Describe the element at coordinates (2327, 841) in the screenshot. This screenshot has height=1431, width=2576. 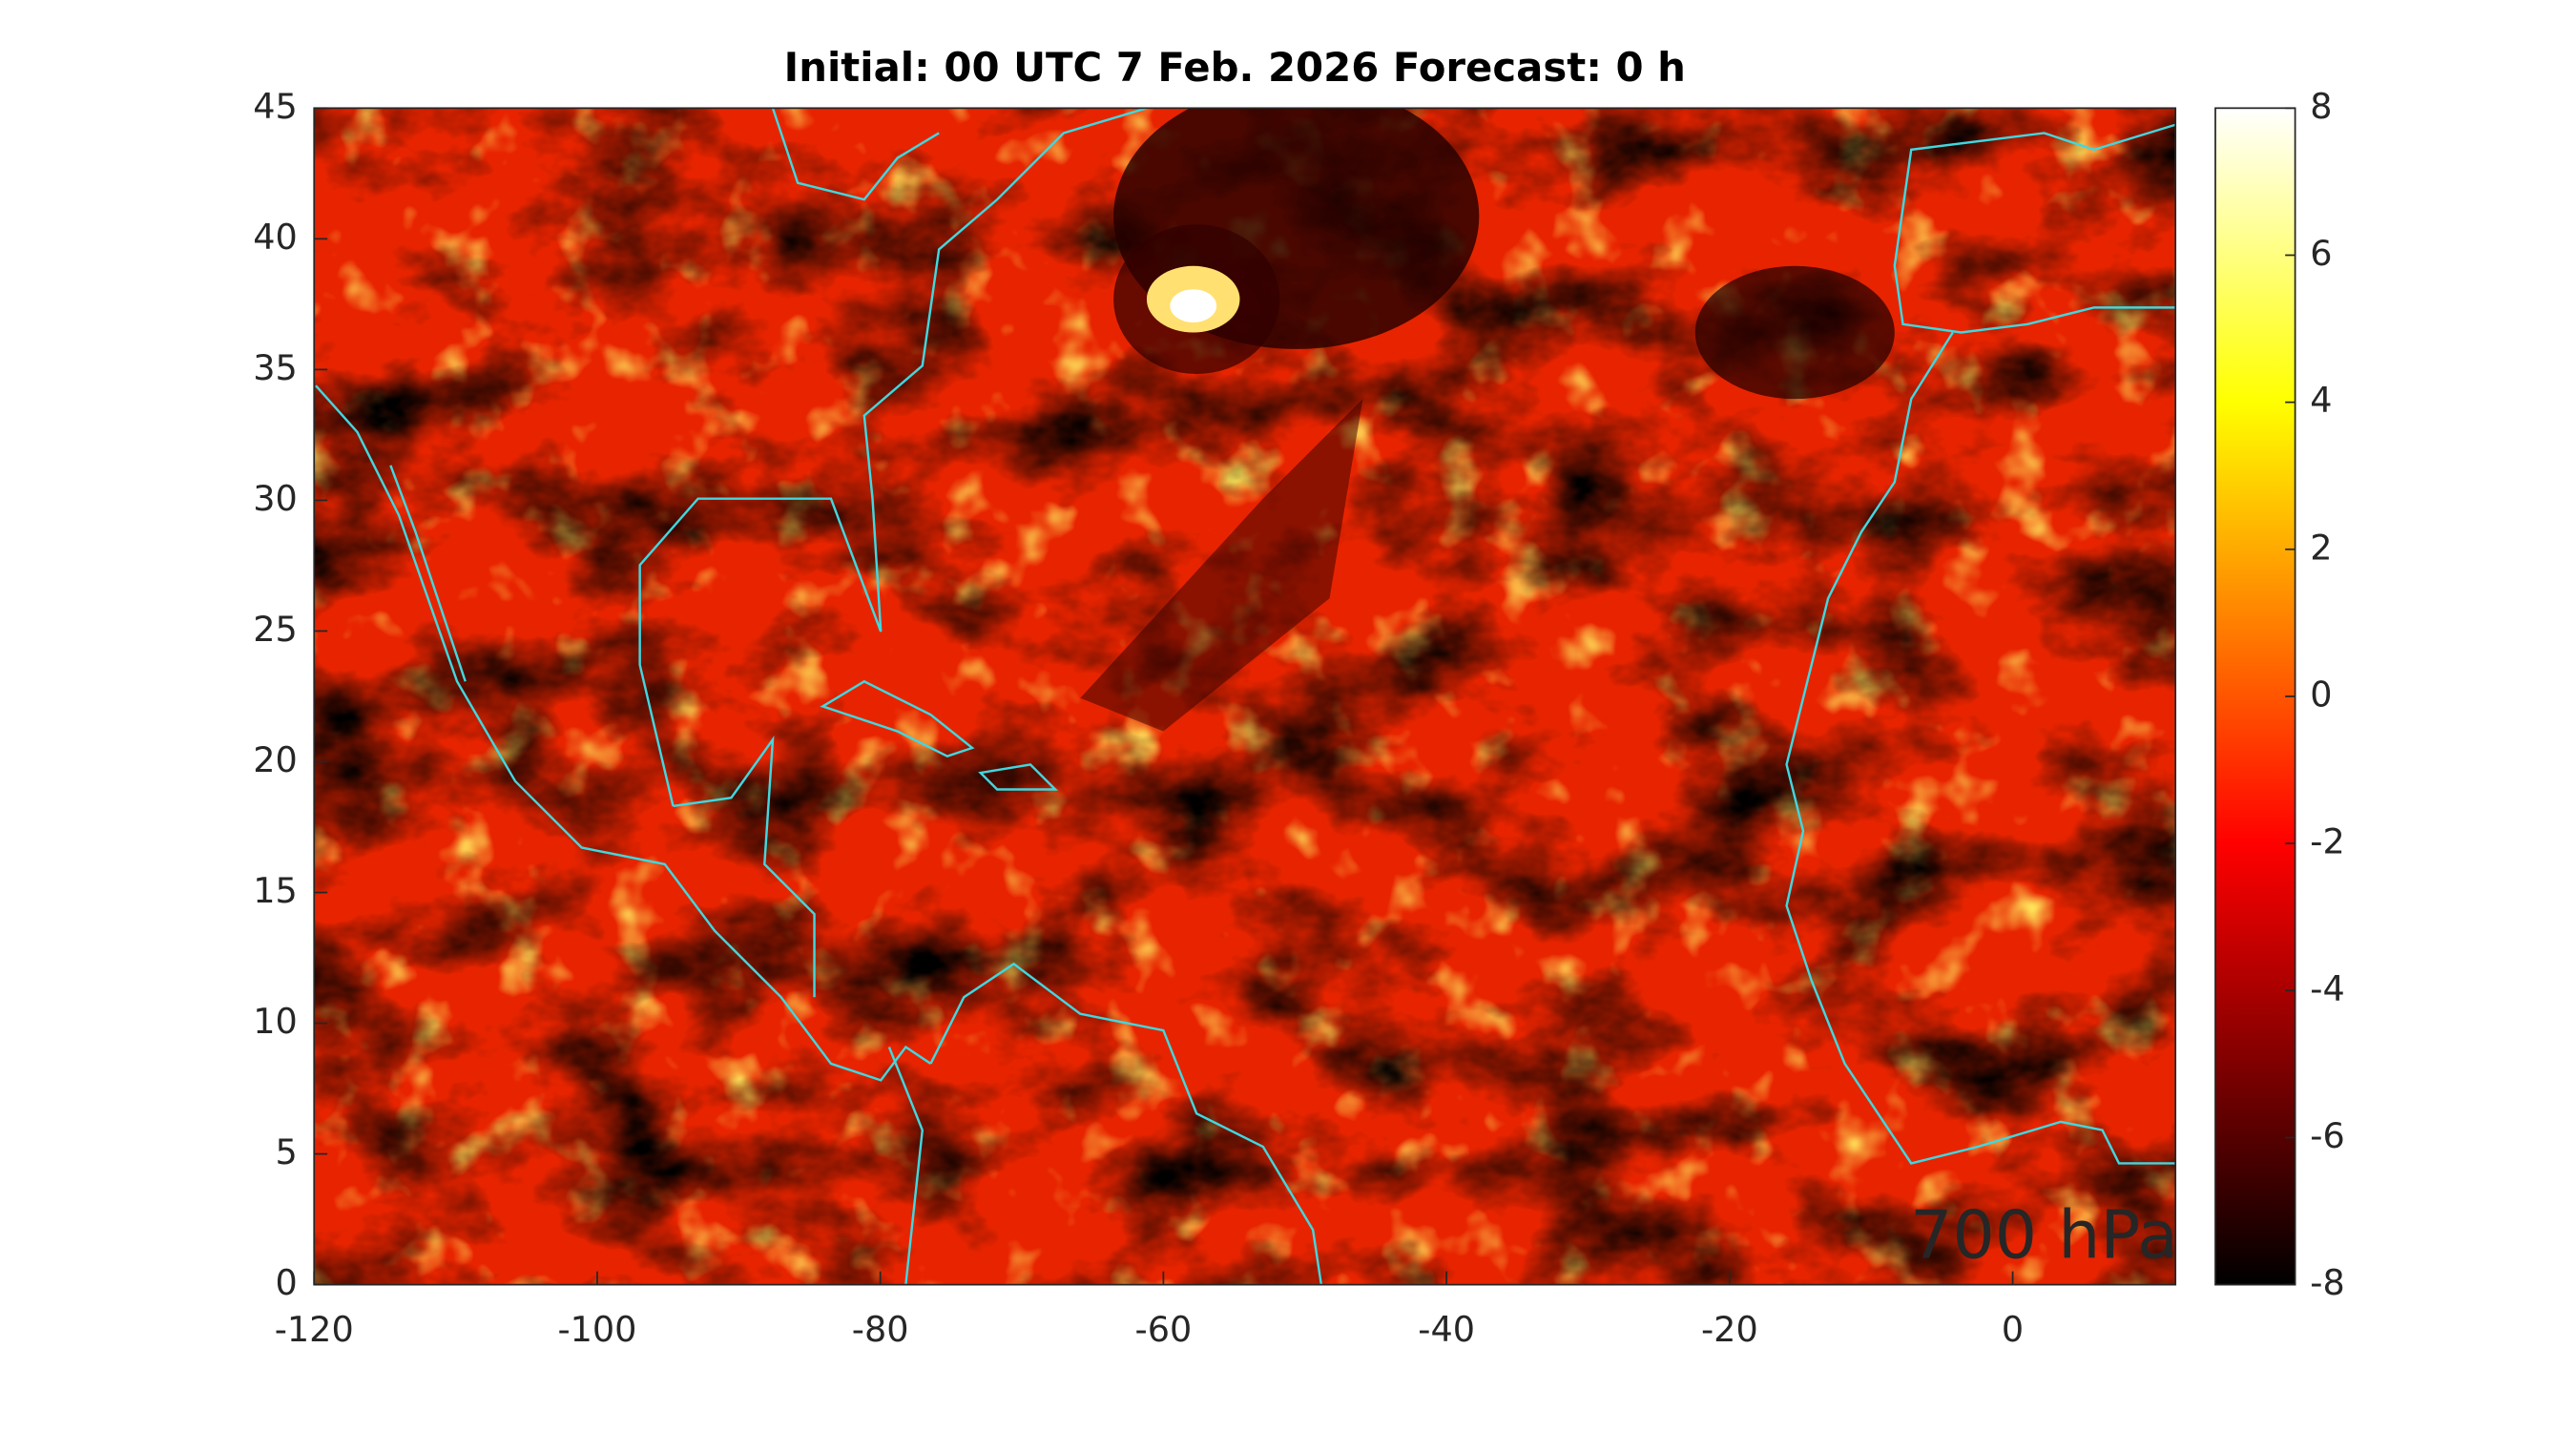
I see `colorbar-tick-label: -2` at that location.